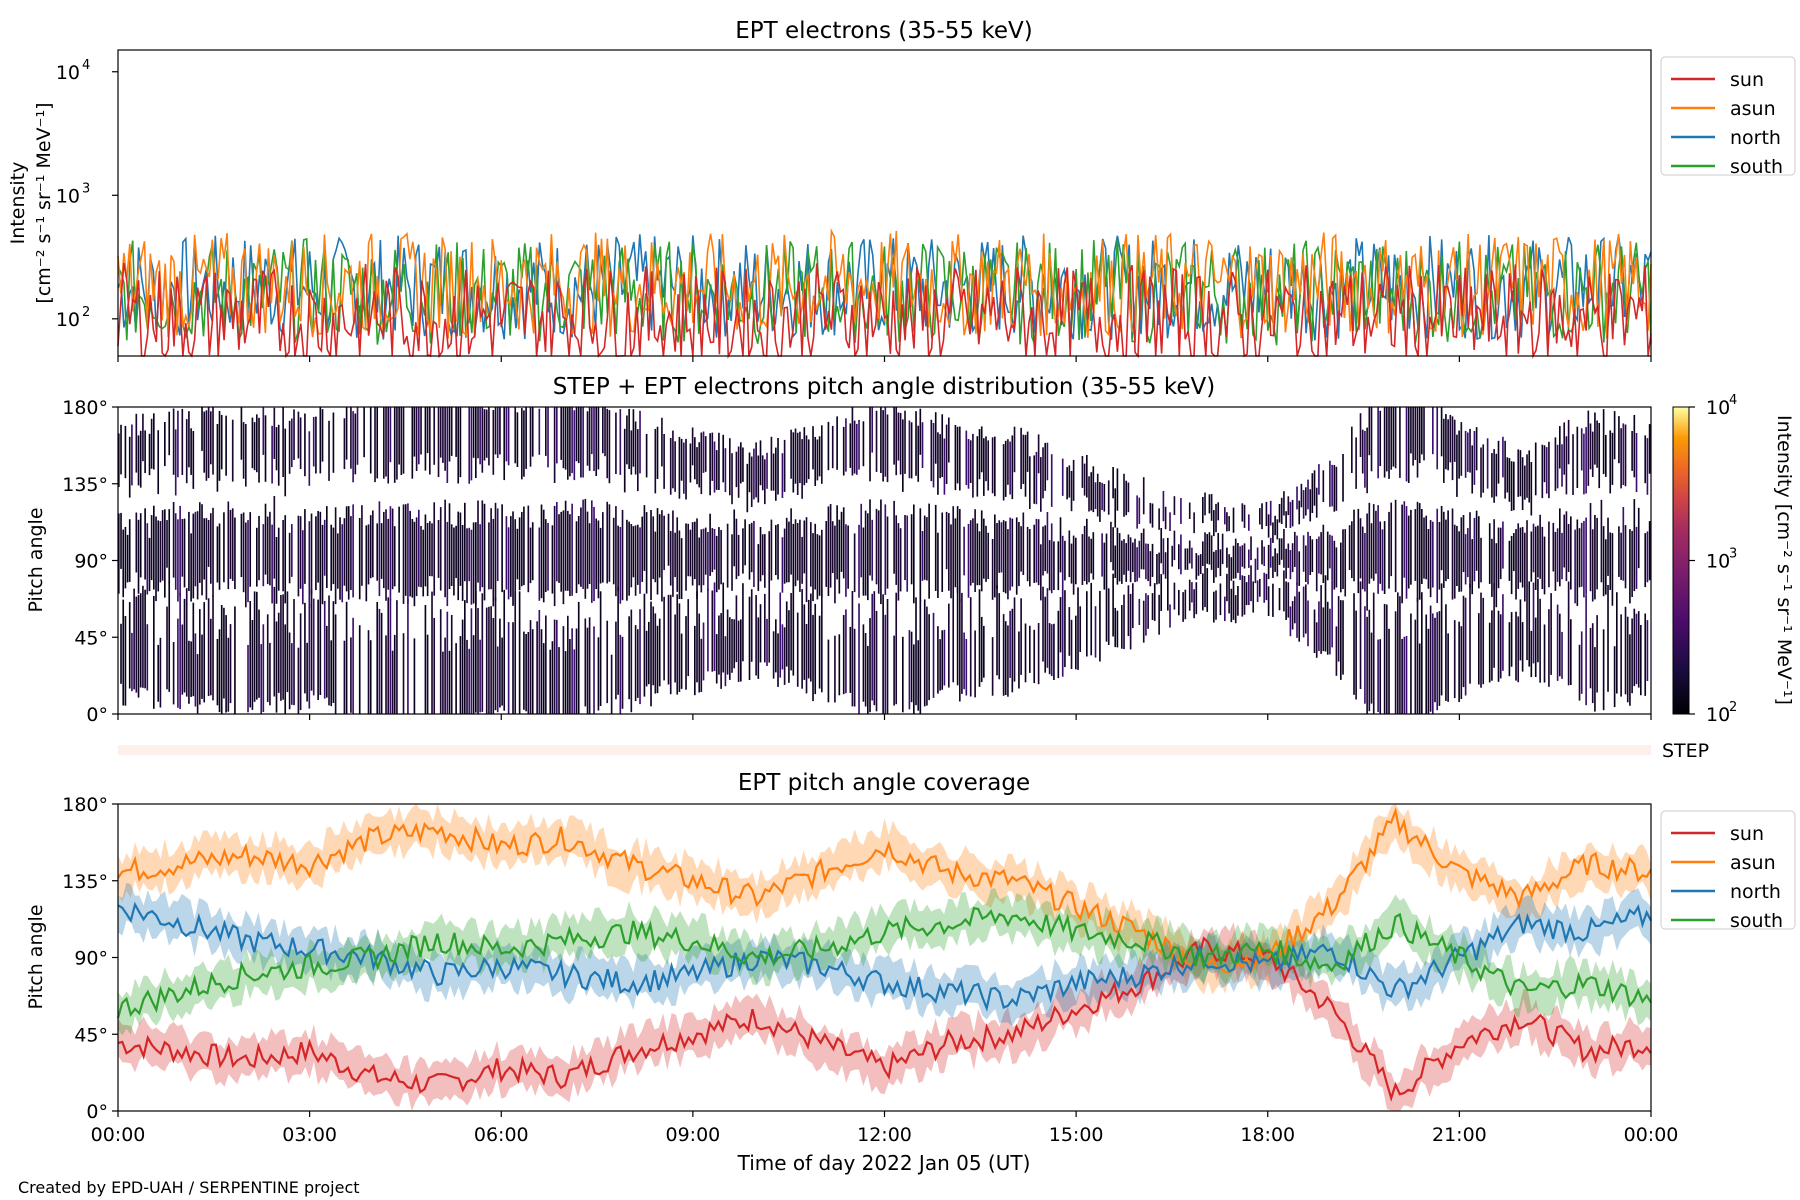 The width and height of the screenshot is (1800, 1200). Describe the element at coordinates (1747, 834) in the screenshot. I see `legend-label-sun: sun` at that location.